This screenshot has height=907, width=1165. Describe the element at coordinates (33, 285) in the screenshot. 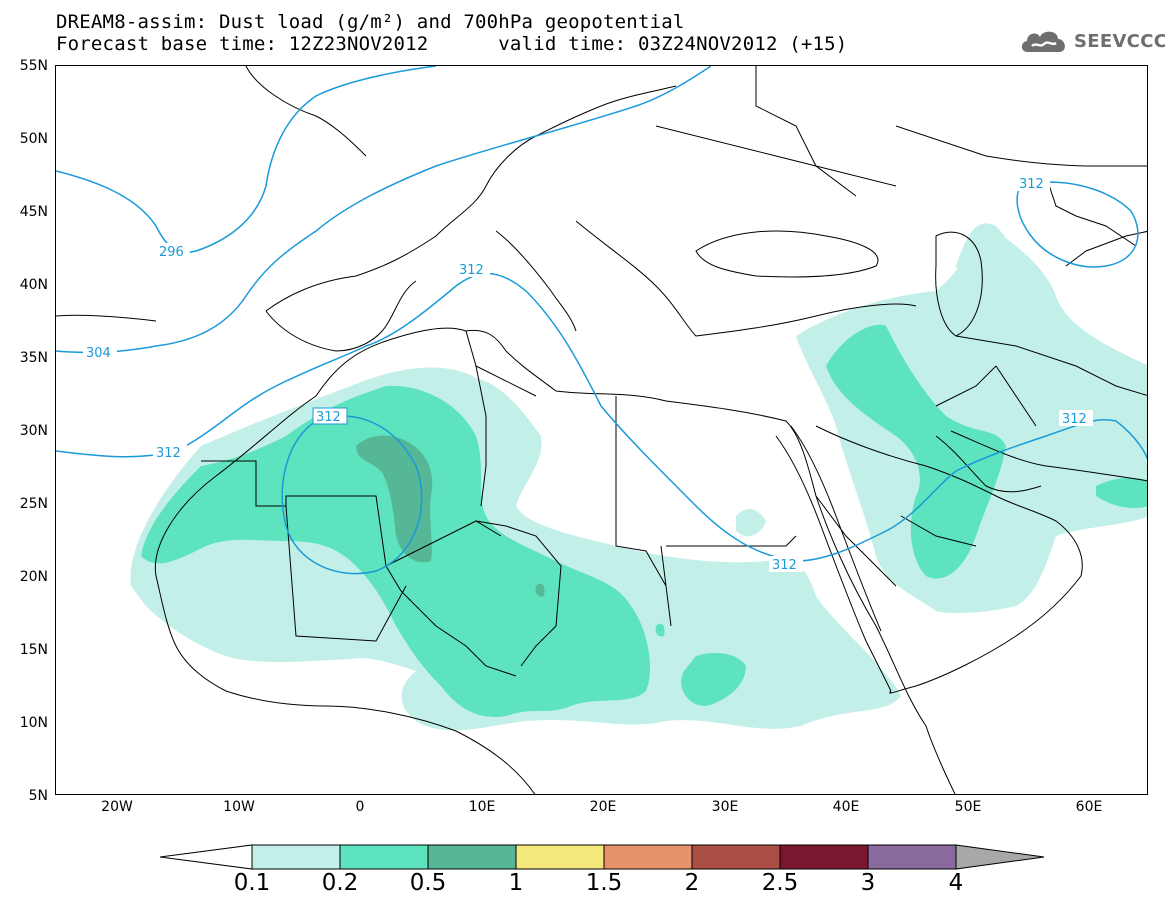

I see `lat-label: 40N` at that location.